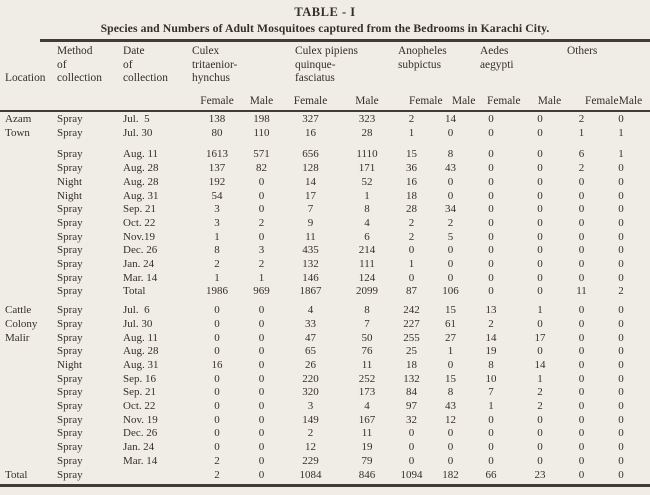  I want to click on cell-value: 2099, so click(367, 291).